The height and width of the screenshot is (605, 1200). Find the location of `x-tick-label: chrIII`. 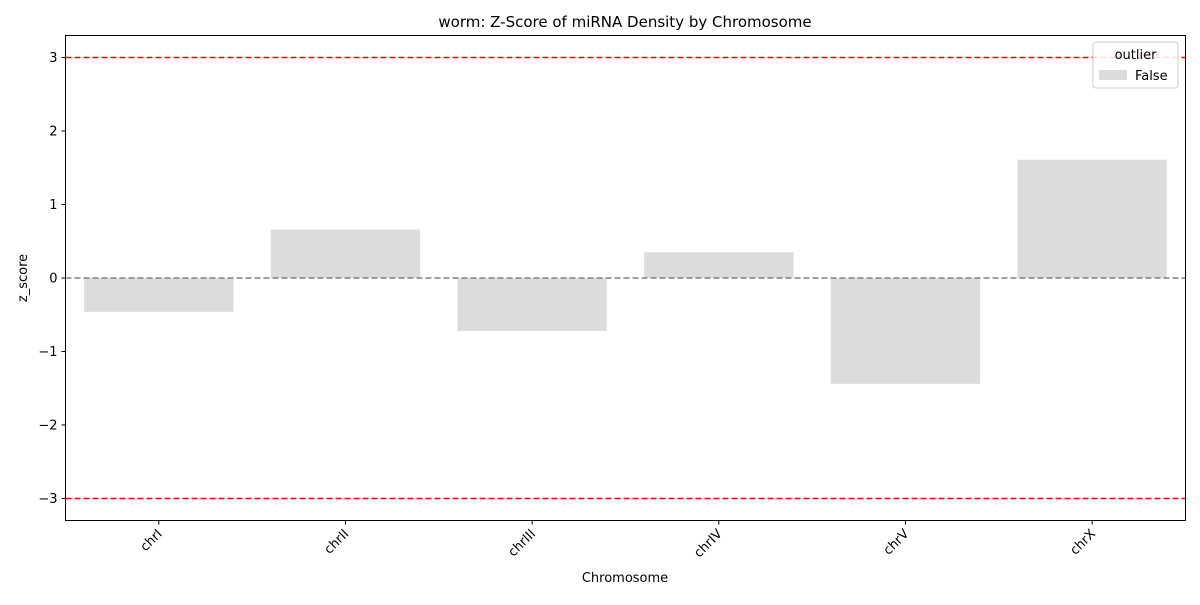

x-tick-label: chrIII is located at coordinates (522, 543).